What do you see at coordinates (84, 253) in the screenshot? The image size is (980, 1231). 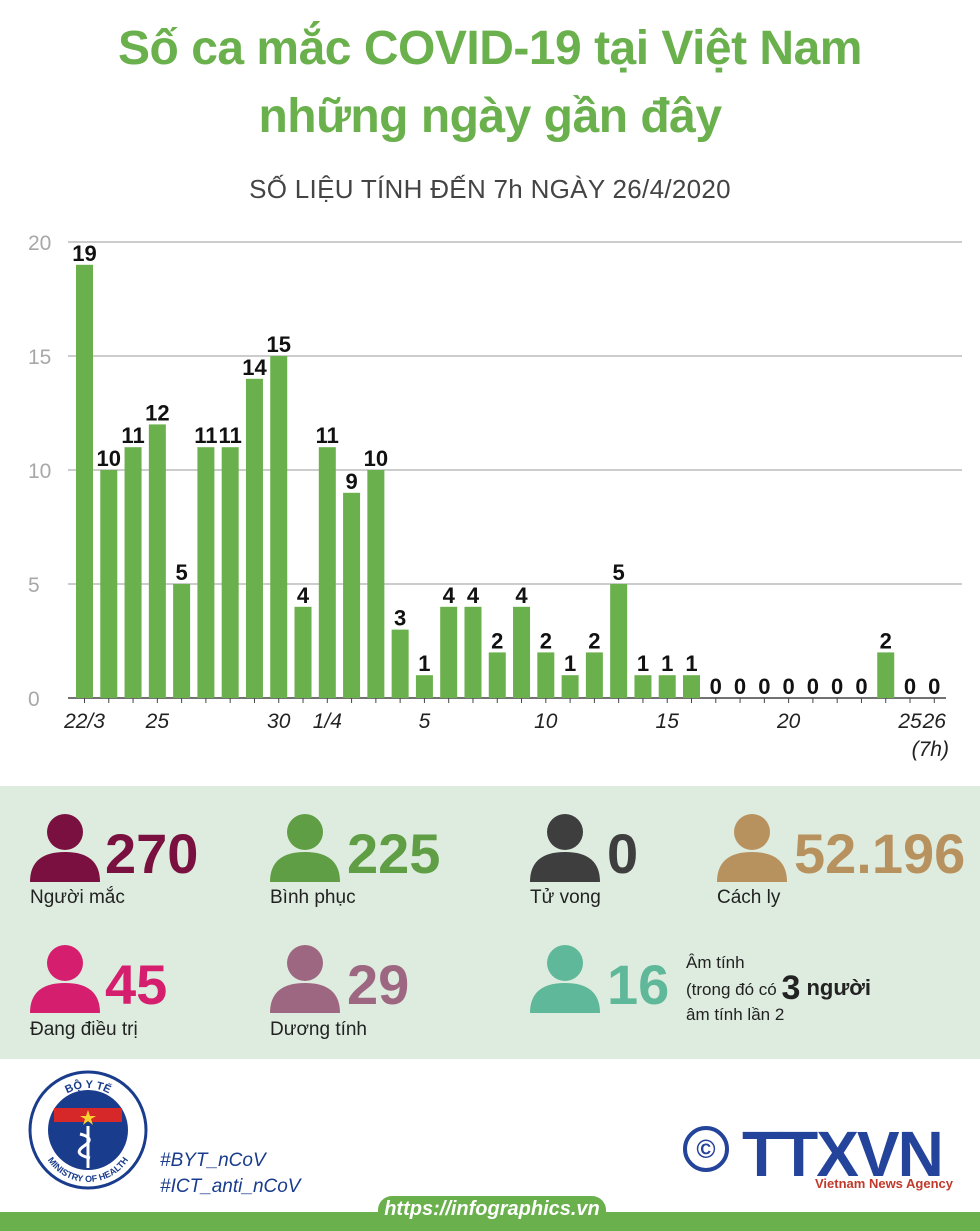 I see `bar-value-label: 19` at bounding box center [84, 253].